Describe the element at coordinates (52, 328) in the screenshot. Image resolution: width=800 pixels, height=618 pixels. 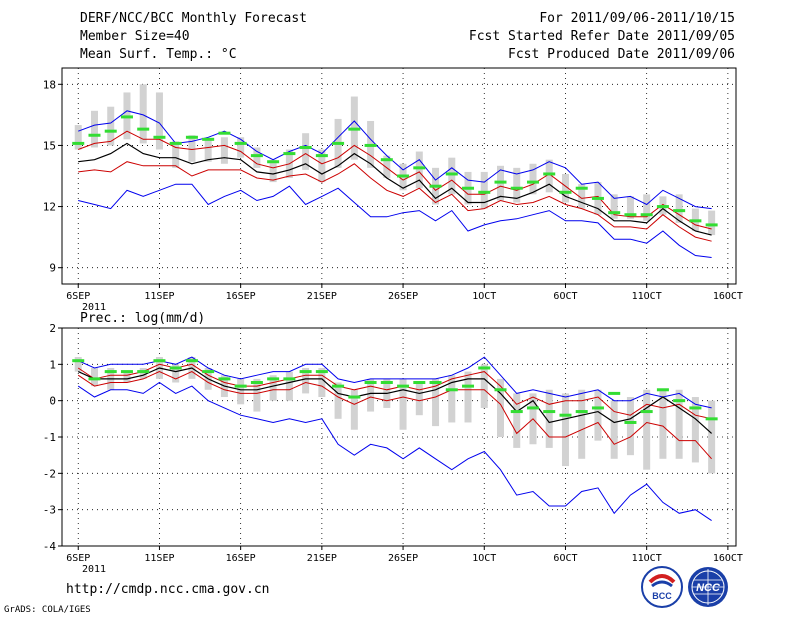
I see `prec-y-tick-label: 2` at that location.